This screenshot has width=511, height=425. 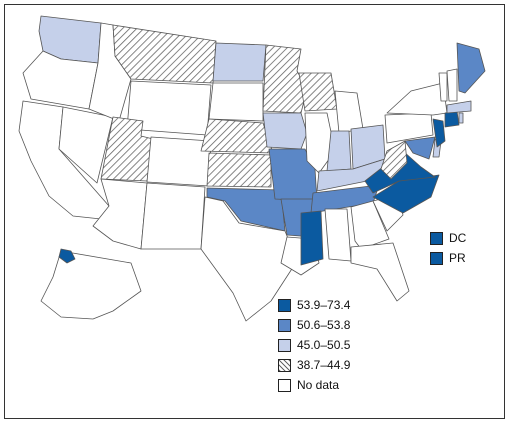 I want to click on state-nm, so click(x=173, y=216).